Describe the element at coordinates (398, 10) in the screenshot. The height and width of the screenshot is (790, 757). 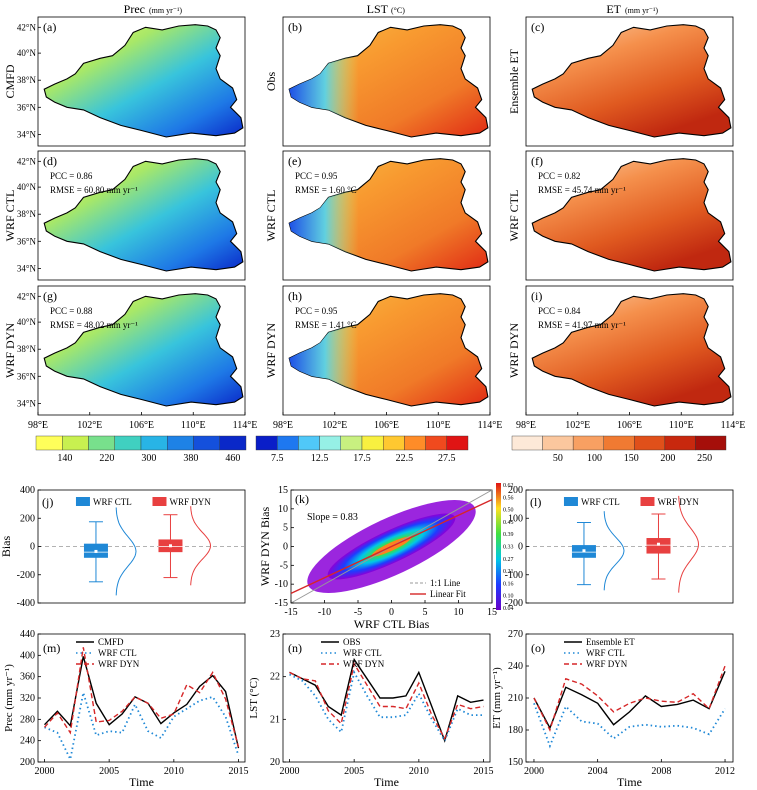
I see `column-title-unit: (°C)` at that location.